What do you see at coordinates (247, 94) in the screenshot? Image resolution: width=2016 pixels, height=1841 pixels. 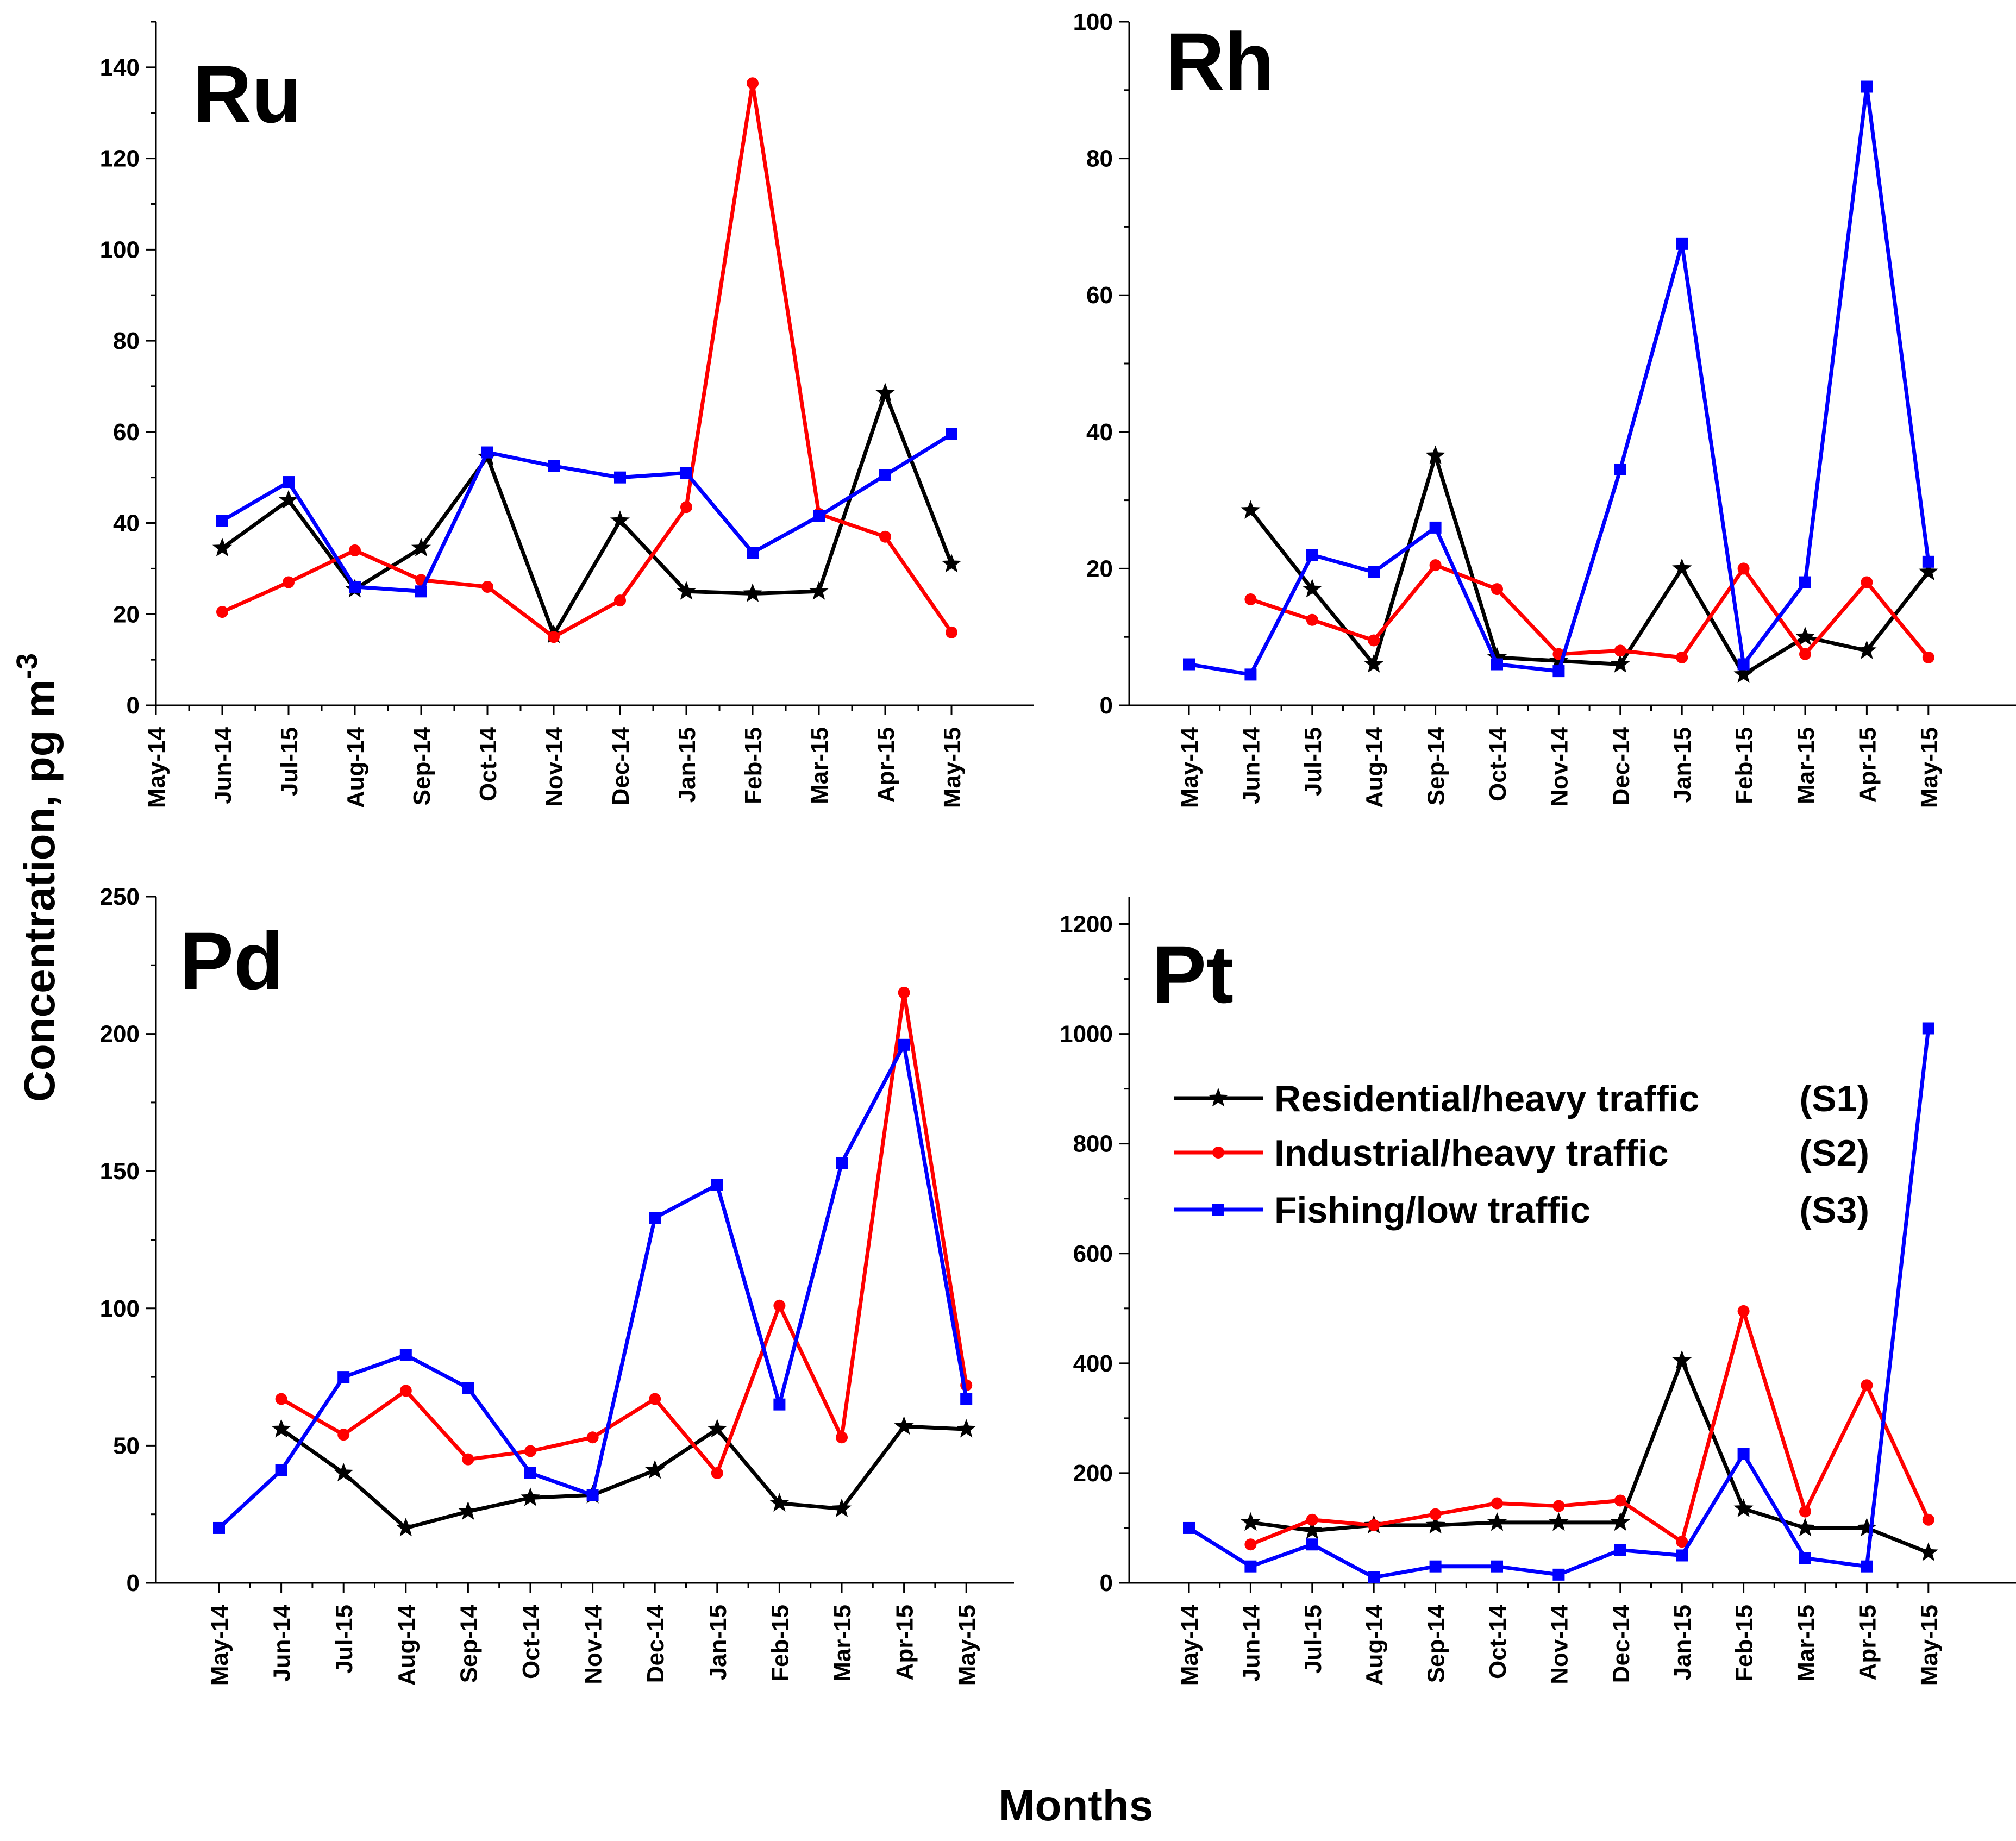 I see `panel-title: Ru` at bounding box center [247, 94].